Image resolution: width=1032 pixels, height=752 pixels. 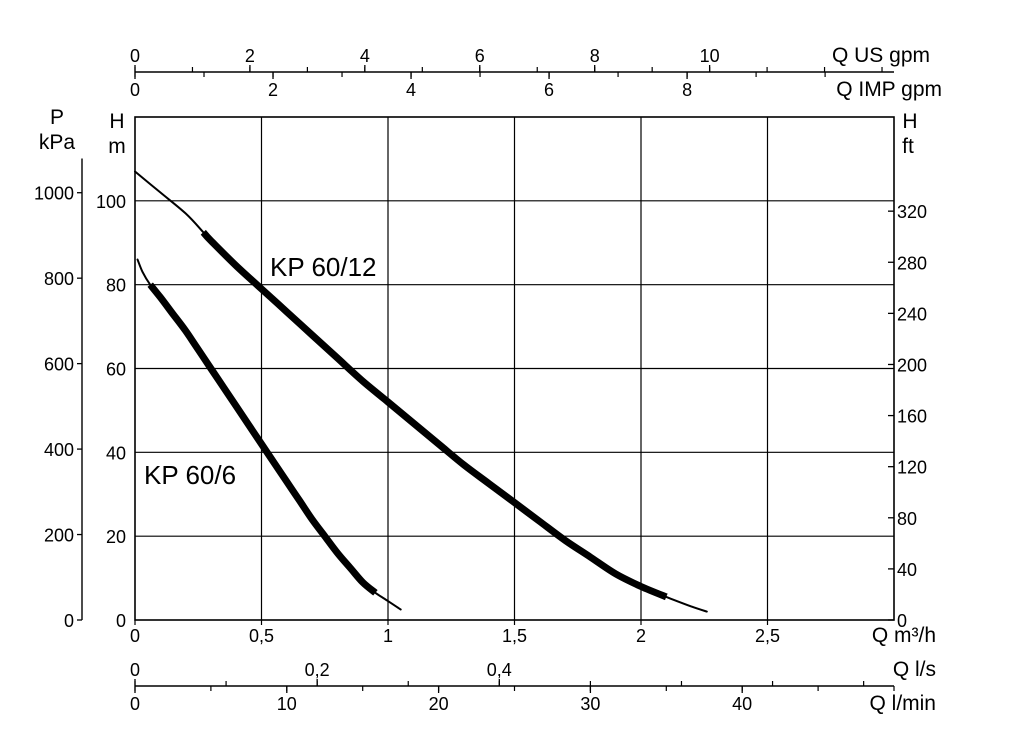 What do you see at coordinates (121, 621) in the screenshot?
I see `y-tick-label: 0` at bounding box center [121, 621].